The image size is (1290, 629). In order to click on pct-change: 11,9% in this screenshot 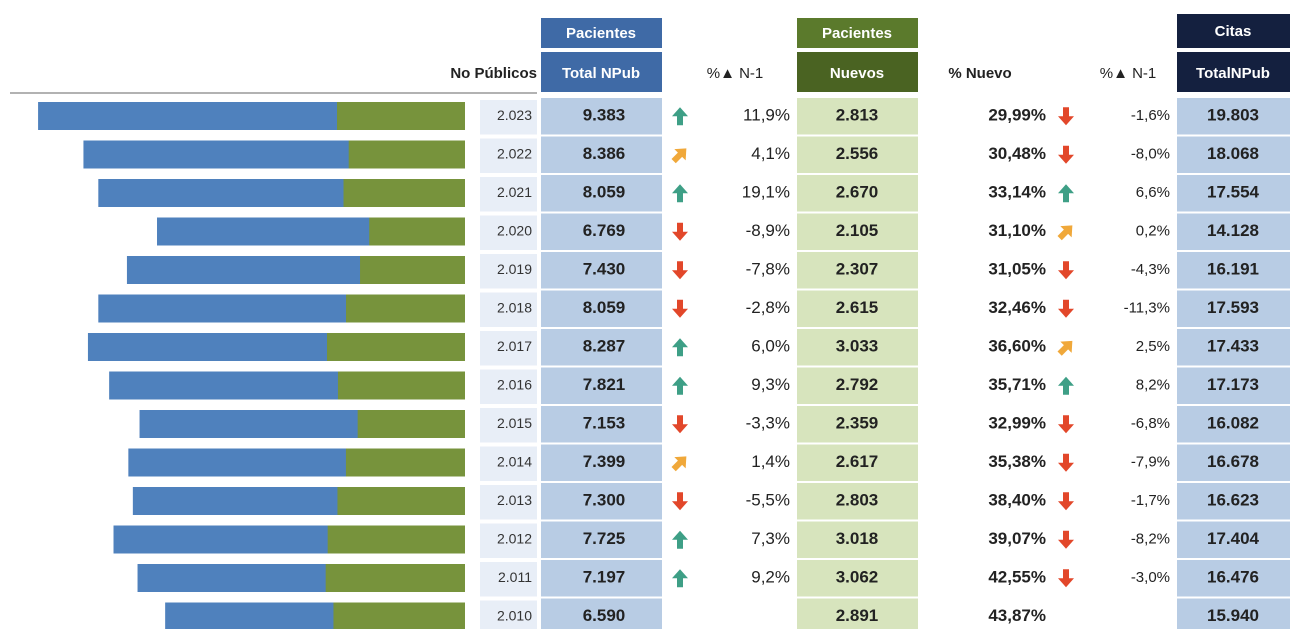, I will do `click(766, 115)`.